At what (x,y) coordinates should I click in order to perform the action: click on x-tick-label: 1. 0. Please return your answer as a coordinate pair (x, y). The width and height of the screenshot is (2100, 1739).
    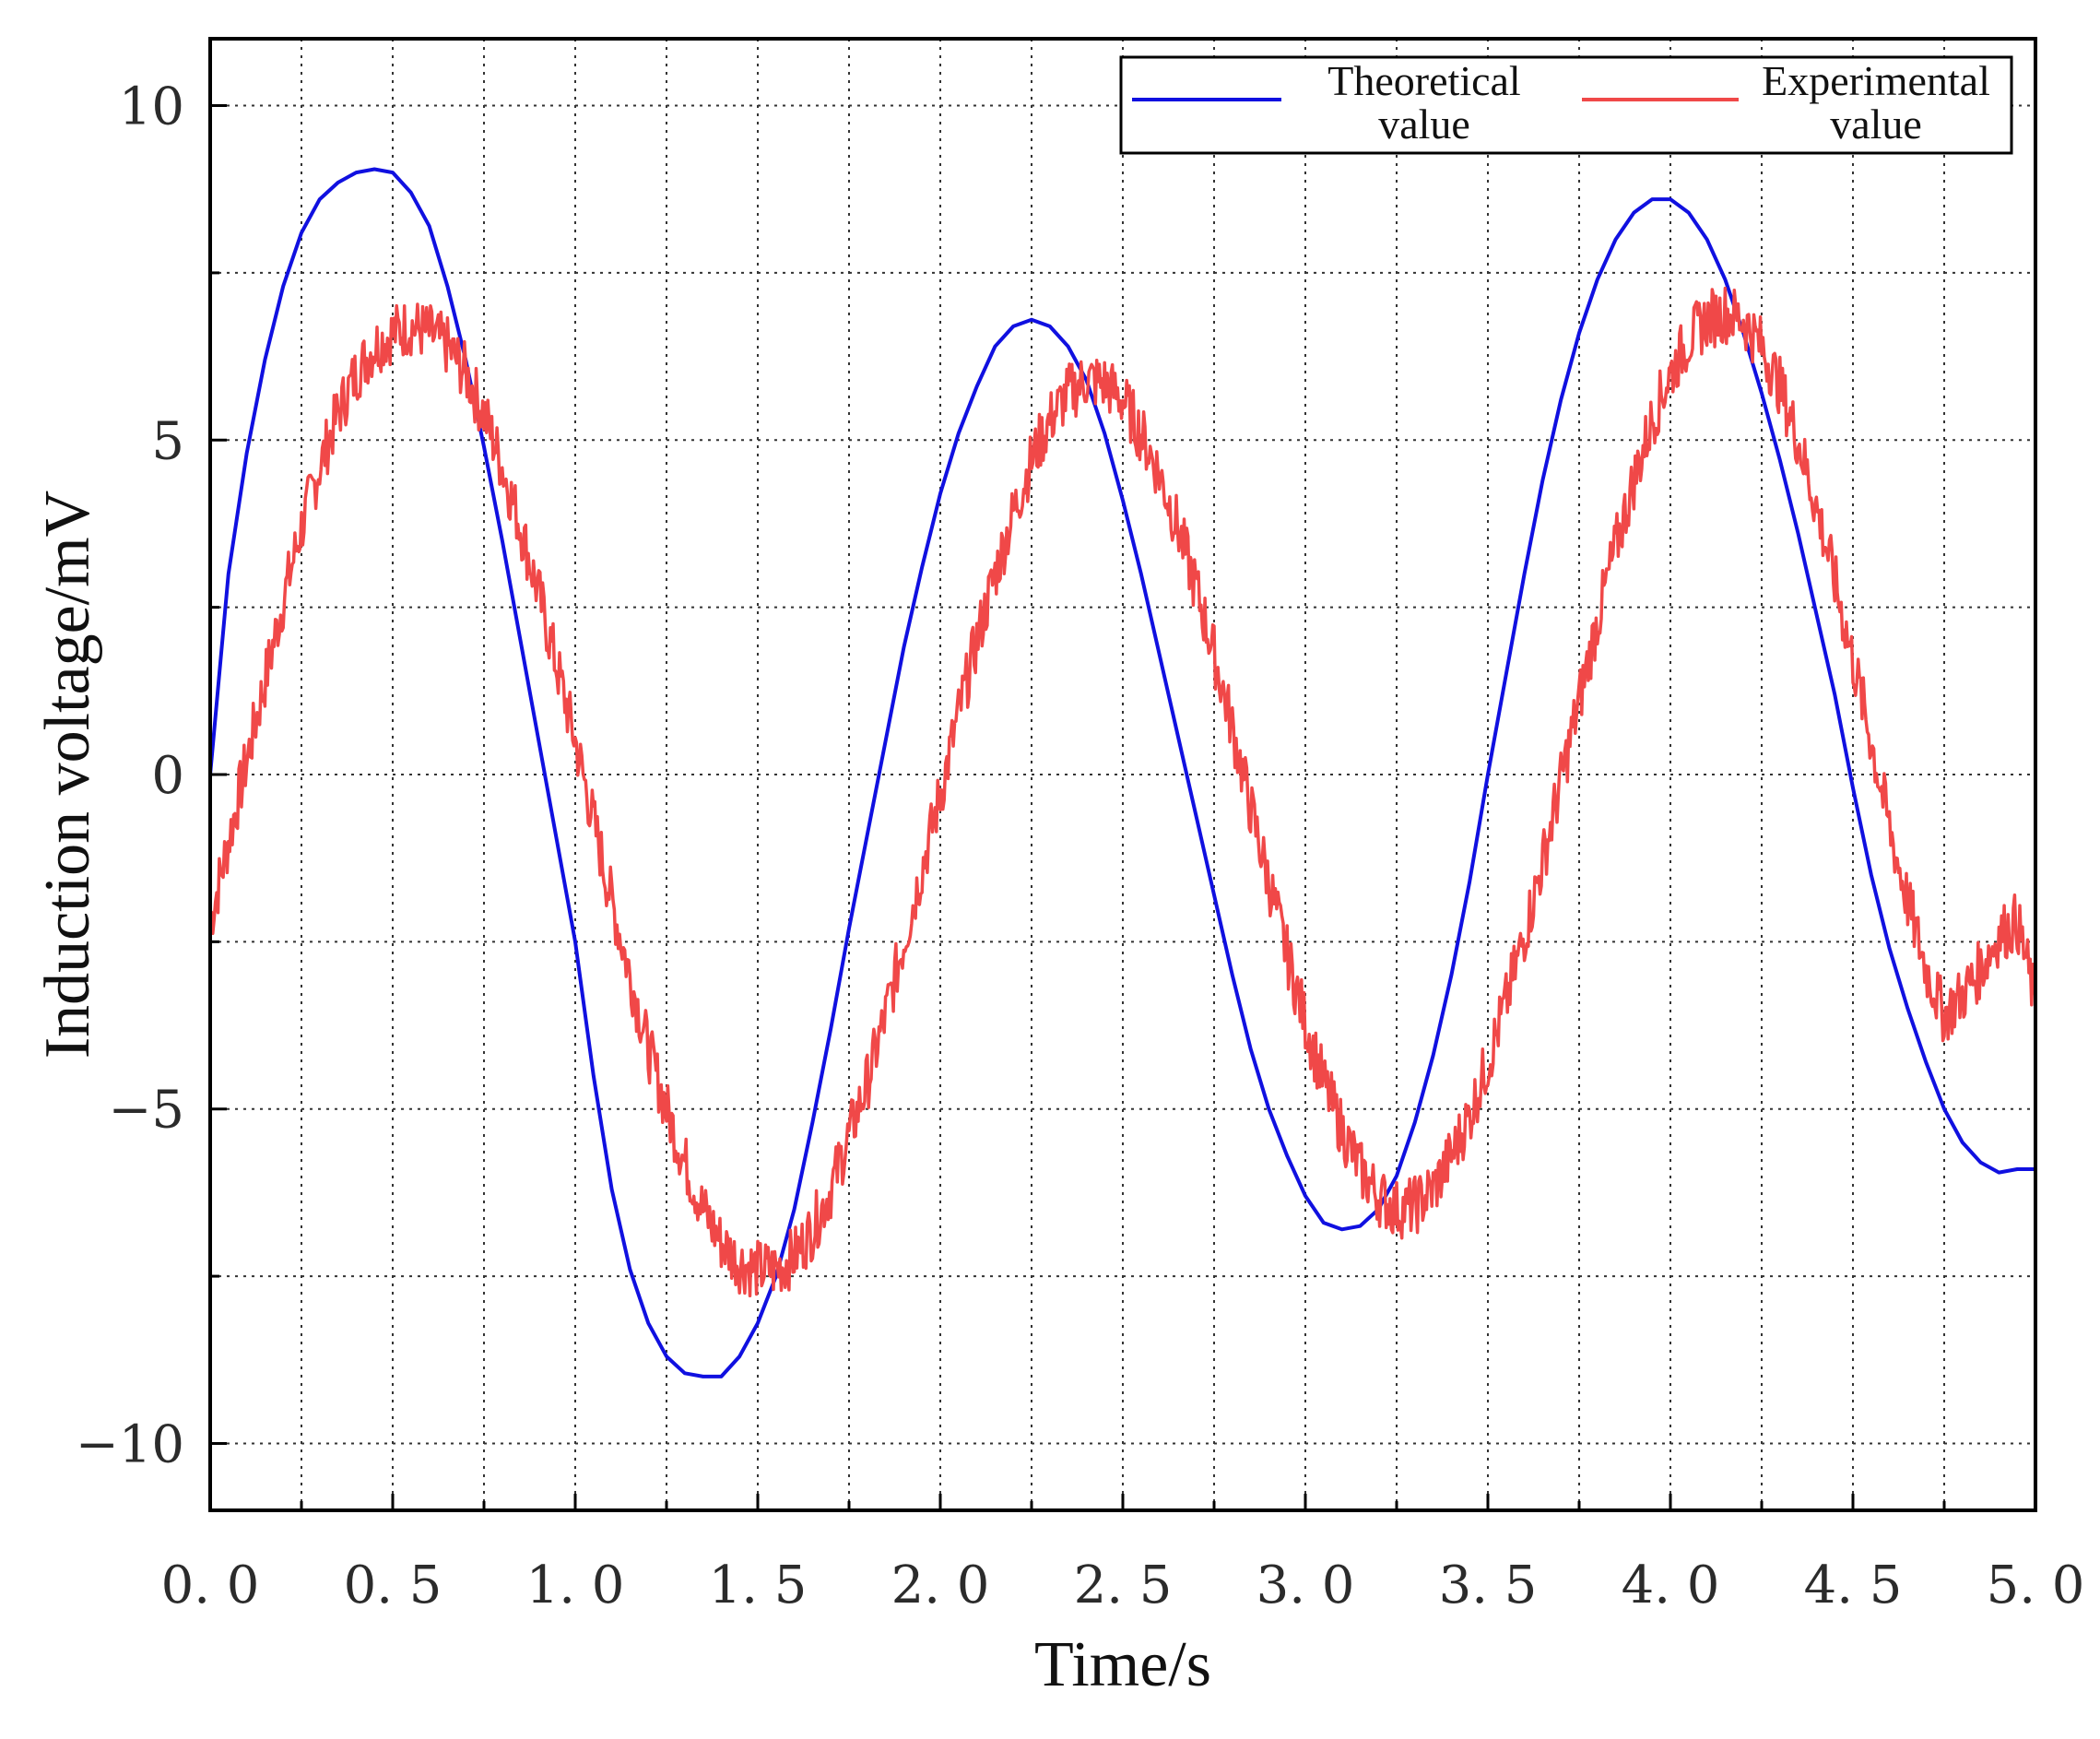
    Looking at the image, I should click on (575, 1585).